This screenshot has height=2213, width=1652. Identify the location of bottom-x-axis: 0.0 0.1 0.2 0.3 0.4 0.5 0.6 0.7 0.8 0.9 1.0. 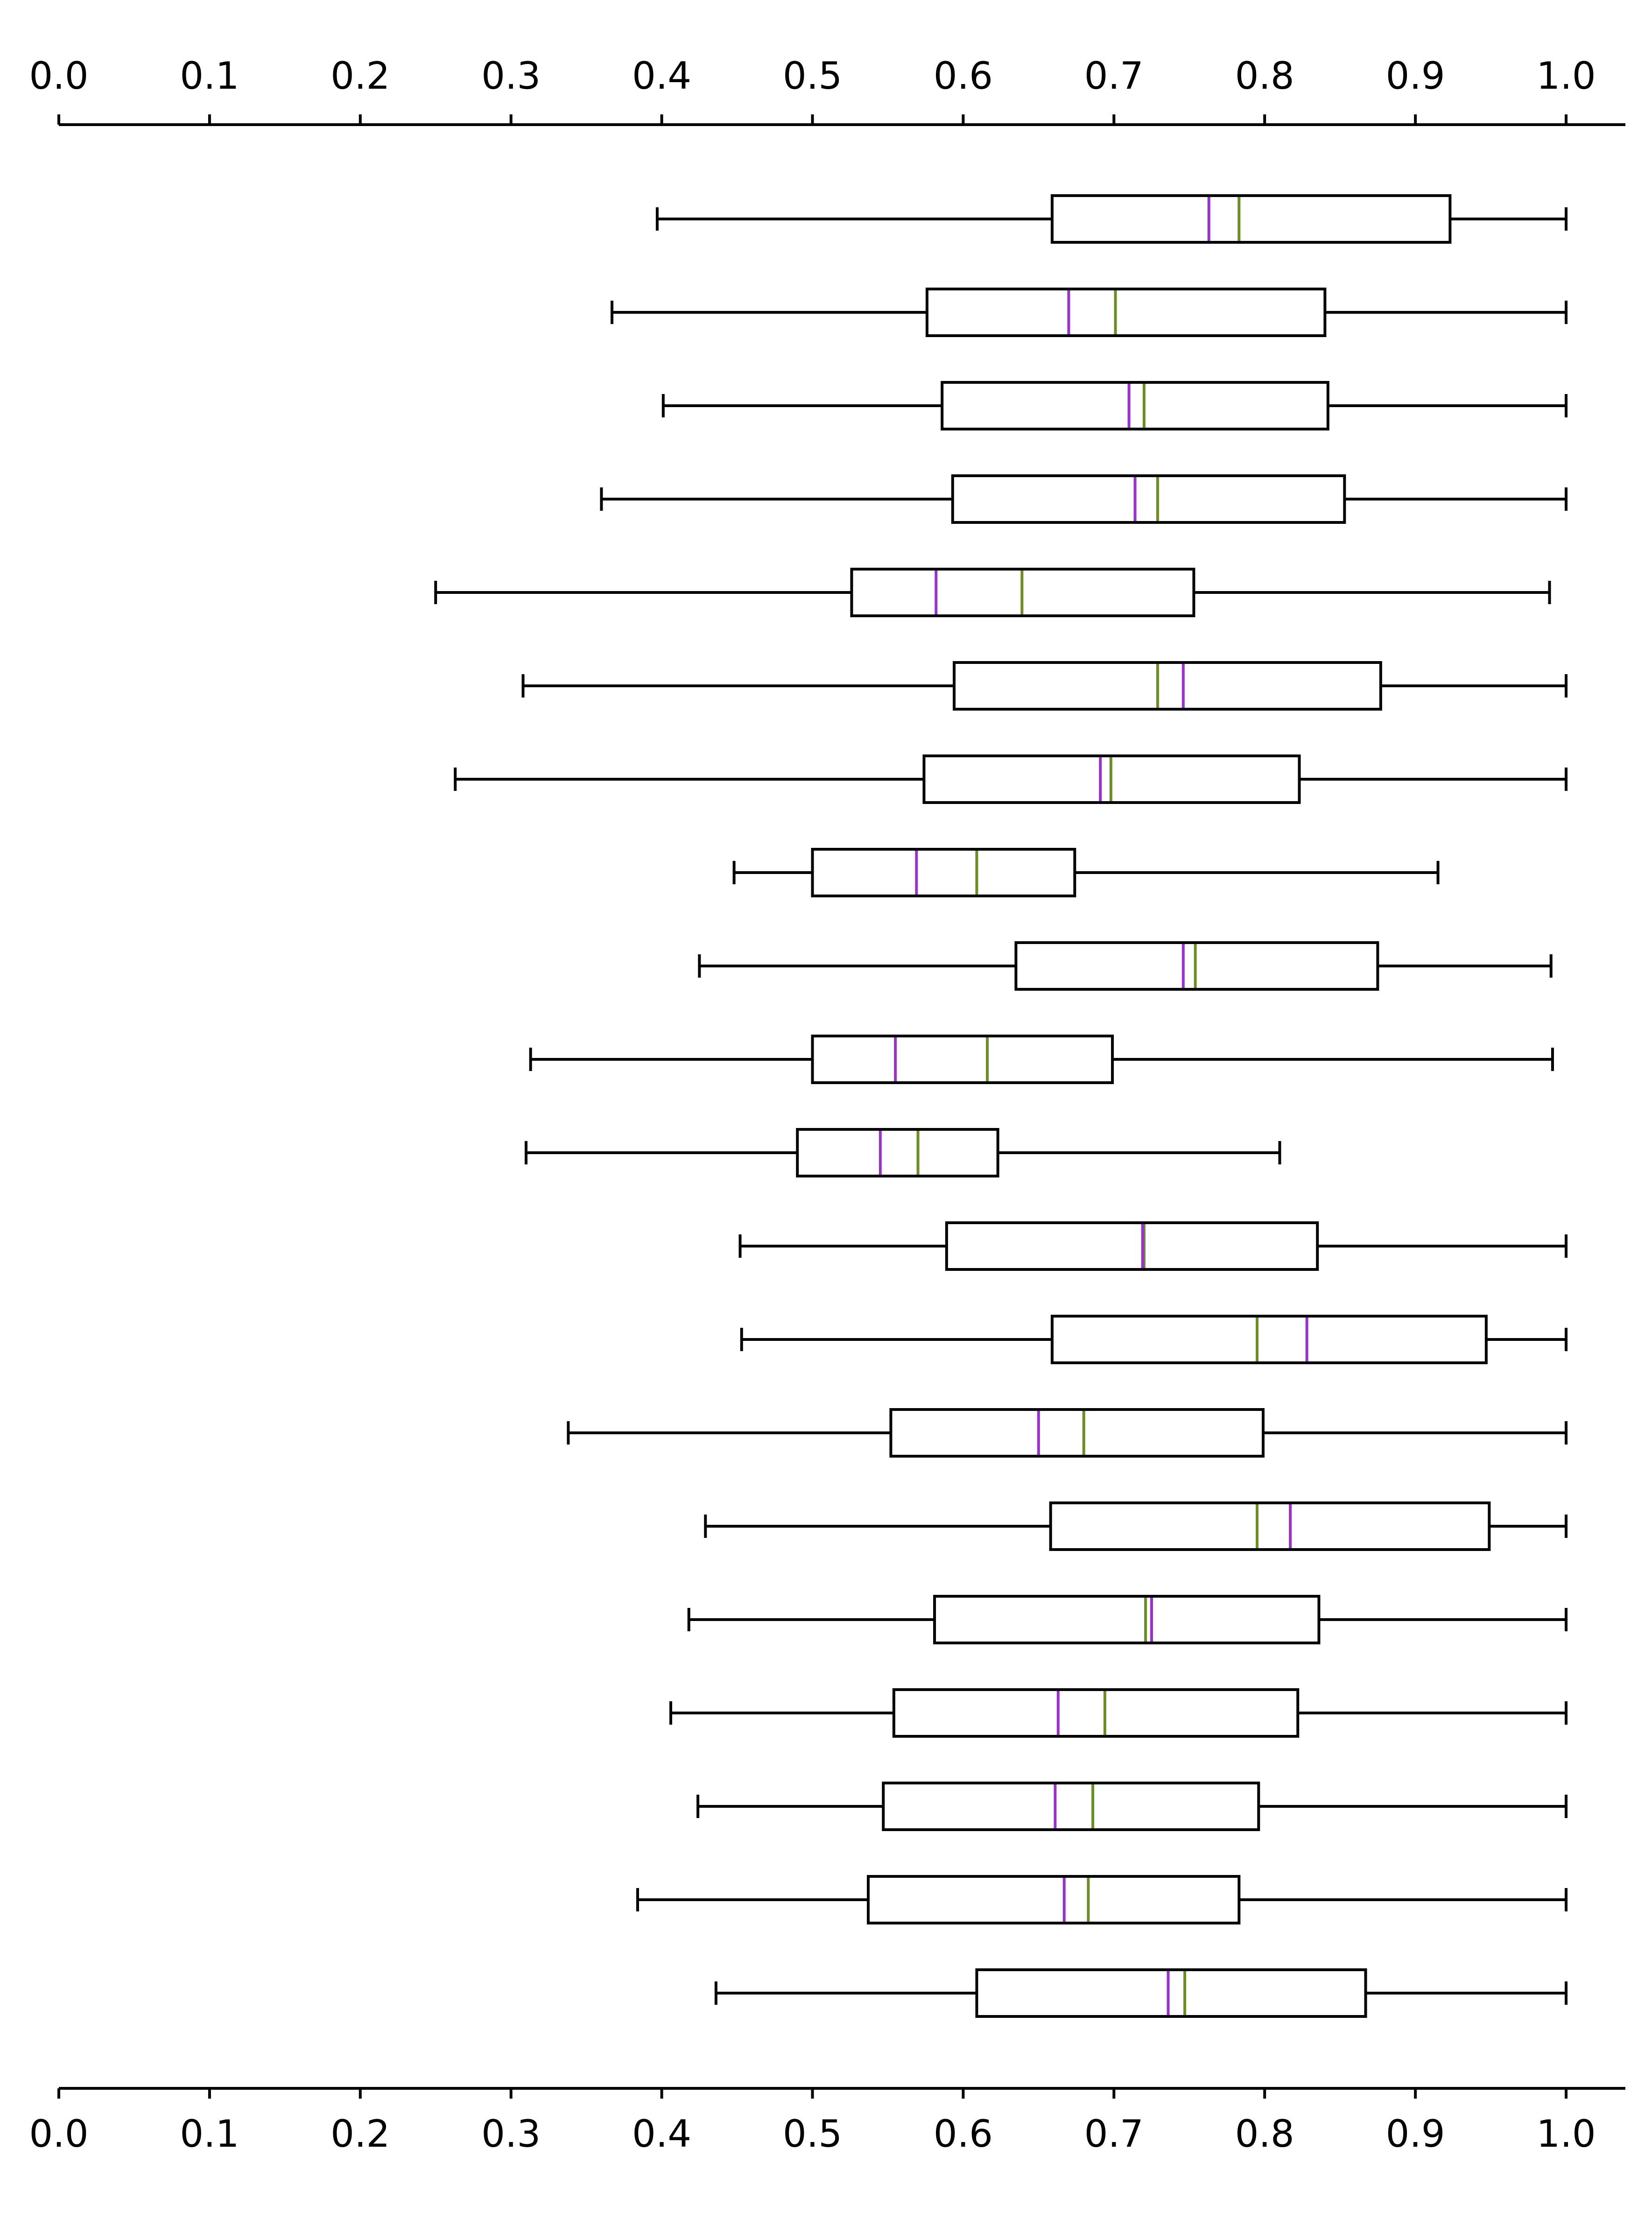
(827, 2122).